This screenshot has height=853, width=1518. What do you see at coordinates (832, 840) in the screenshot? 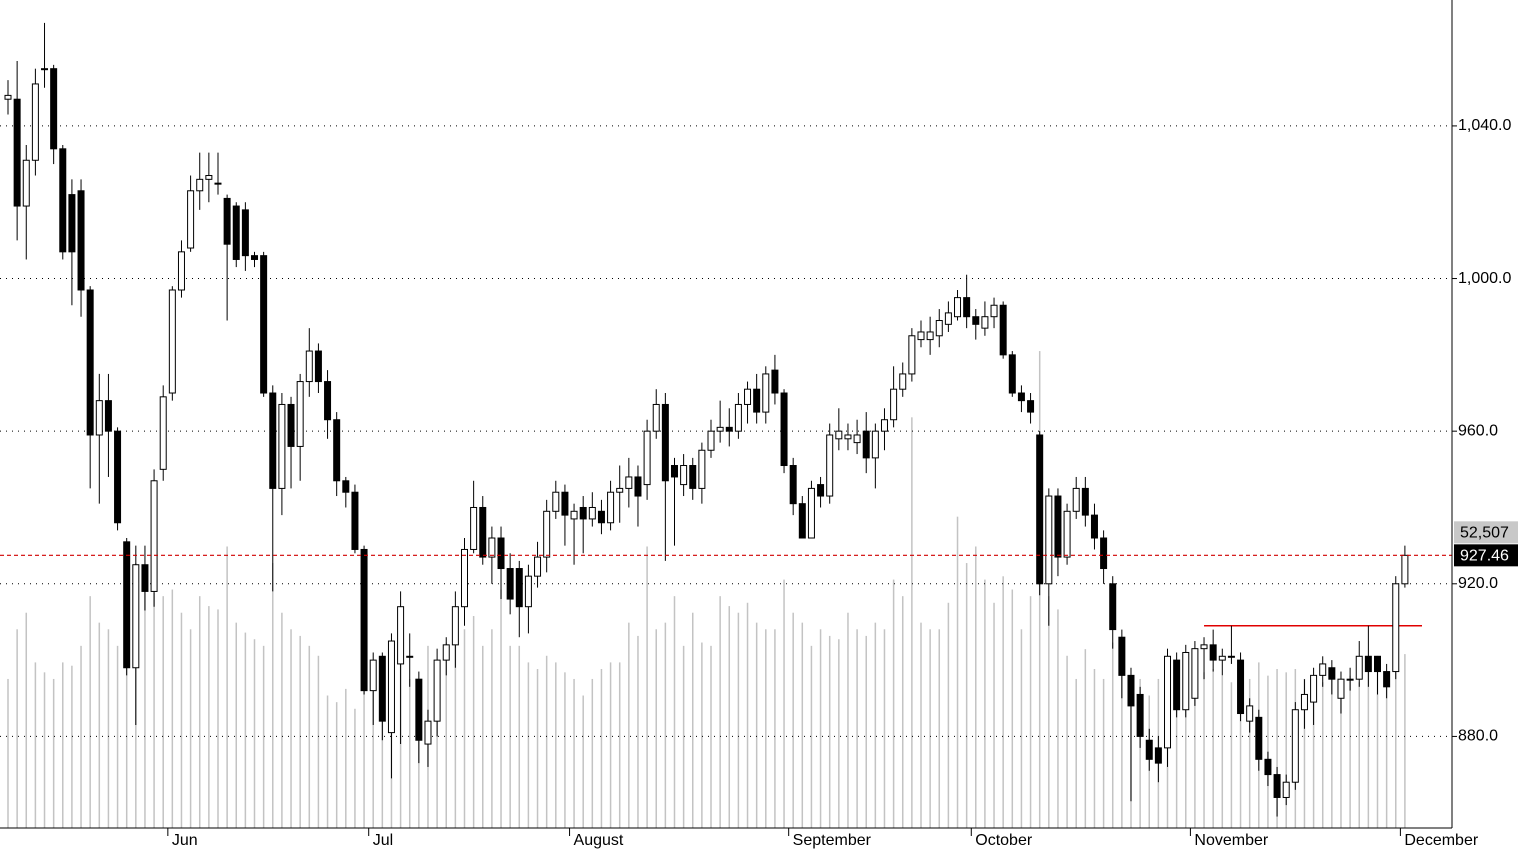
I see `x-tick-label: September` at bounding box center [832, 840].